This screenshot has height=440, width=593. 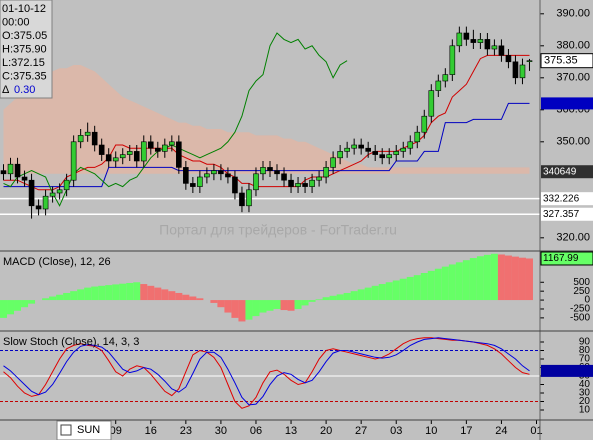 What do you see at coordinates (585, 401) in the screenshot?
I see `y-tick-label: 20` at bounding box center [585, 401].